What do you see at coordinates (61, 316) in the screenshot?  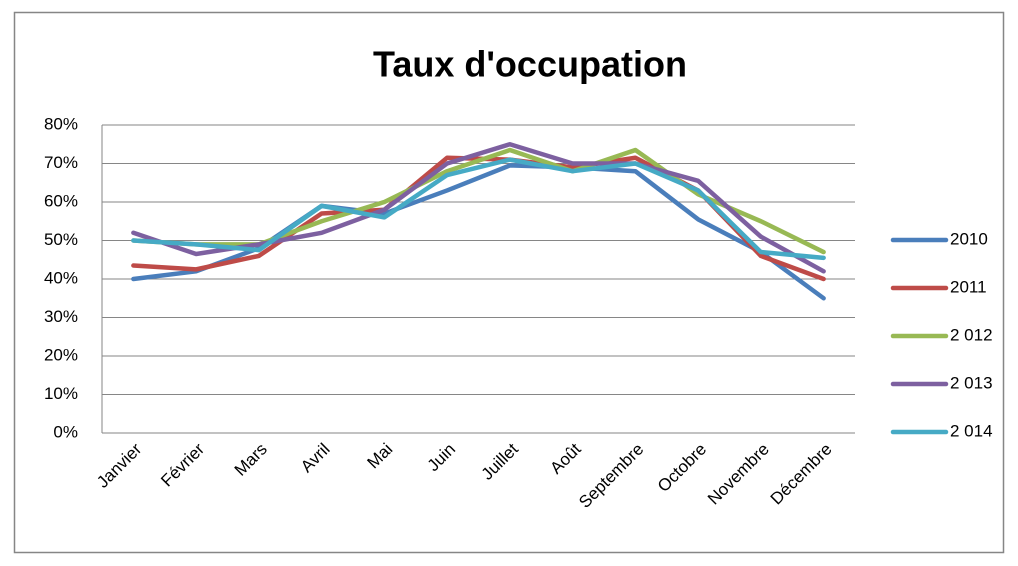 I see `y-tick-label: 30%` at bounding box center [61, 316].